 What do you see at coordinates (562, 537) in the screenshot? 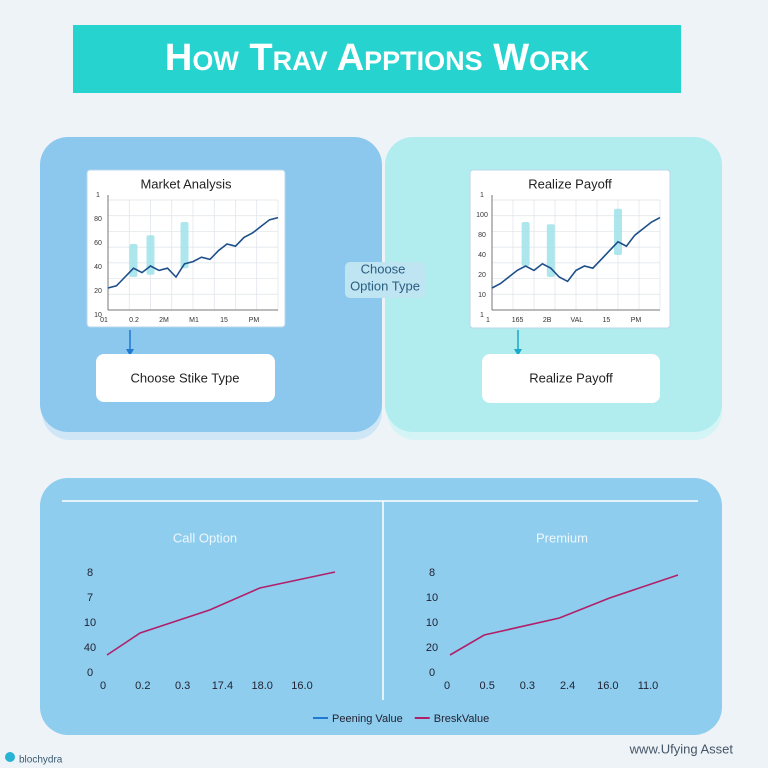
I see `chart-title: Premium` at bounding box center [562, 537].